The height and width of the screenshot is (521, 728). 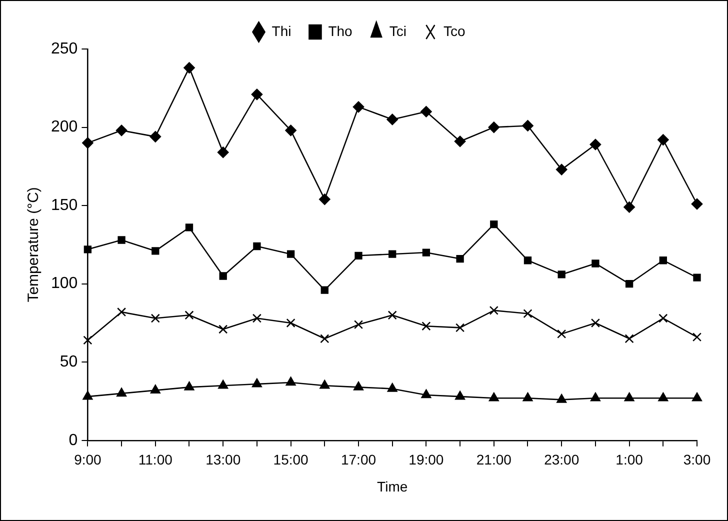 I want to click on legend-label: Tci, so click(x=397, y=30).